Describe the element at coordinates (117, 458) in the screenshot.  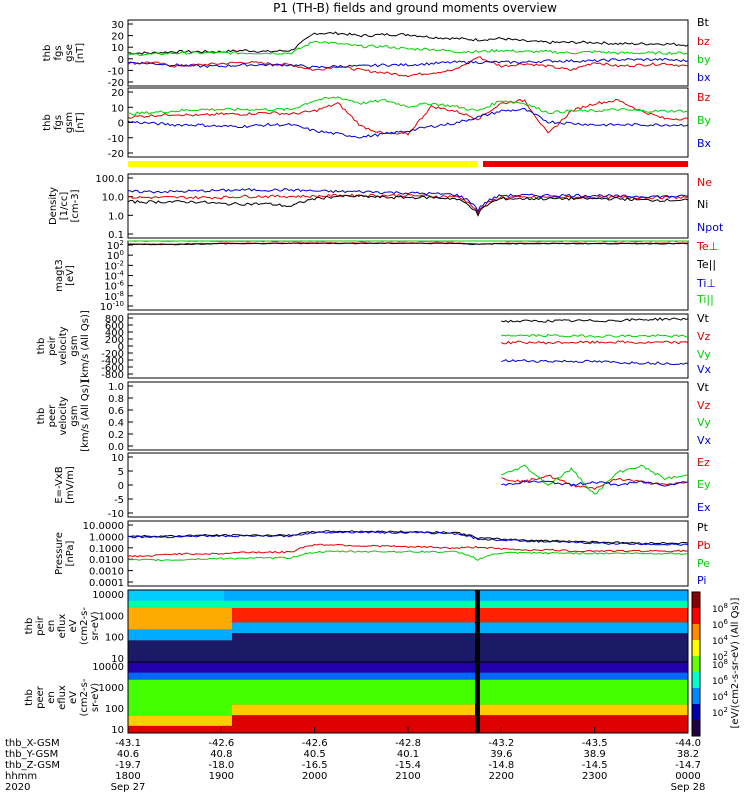
I see `y-tick-label: 10` at that location.